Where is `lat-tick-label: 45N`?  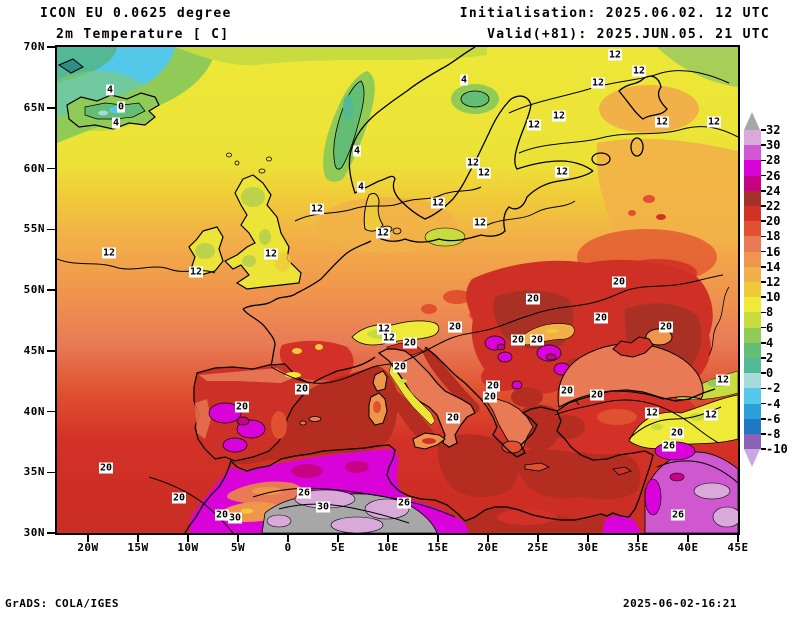
lat-tick-label: 45N is located at coordinates (34, 350).